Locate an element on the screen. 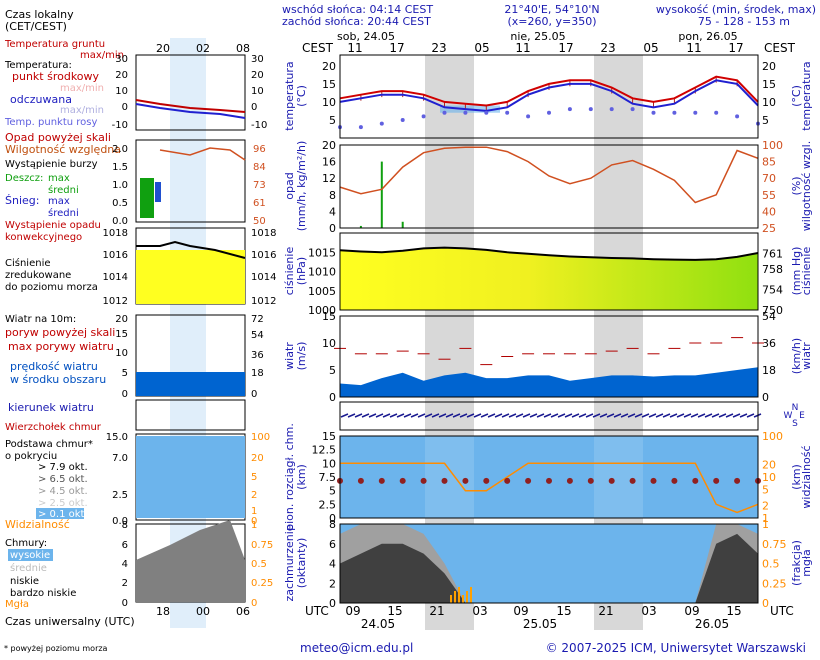 Image resolution: width=820 pixels, height=660 pixels. legend-cb: Wierzchołek chmur is located at coordinates (53, 427).